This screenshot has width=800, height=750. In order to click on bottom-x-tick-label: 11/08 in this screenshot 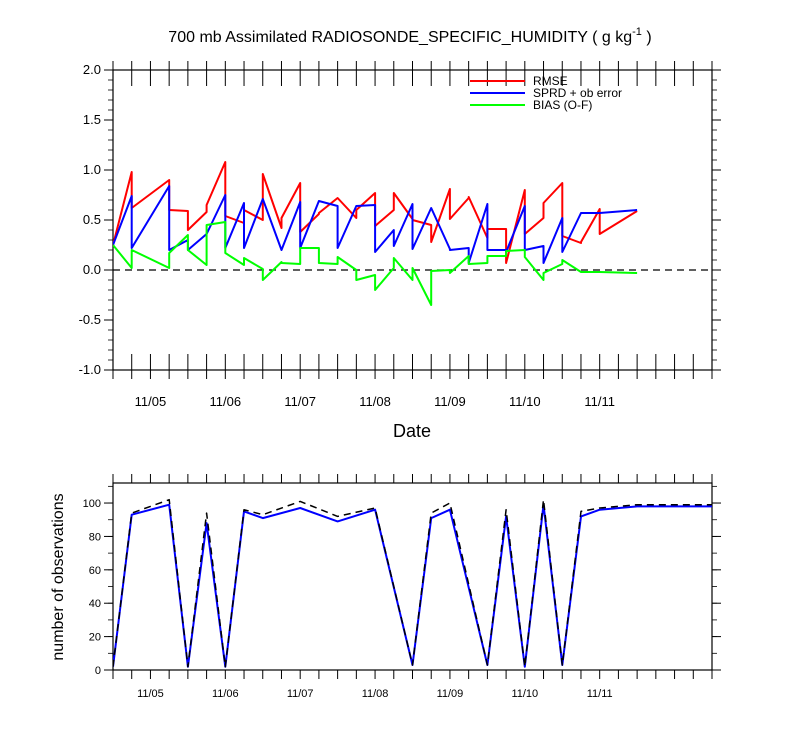, I will do `click(375, 694)`.